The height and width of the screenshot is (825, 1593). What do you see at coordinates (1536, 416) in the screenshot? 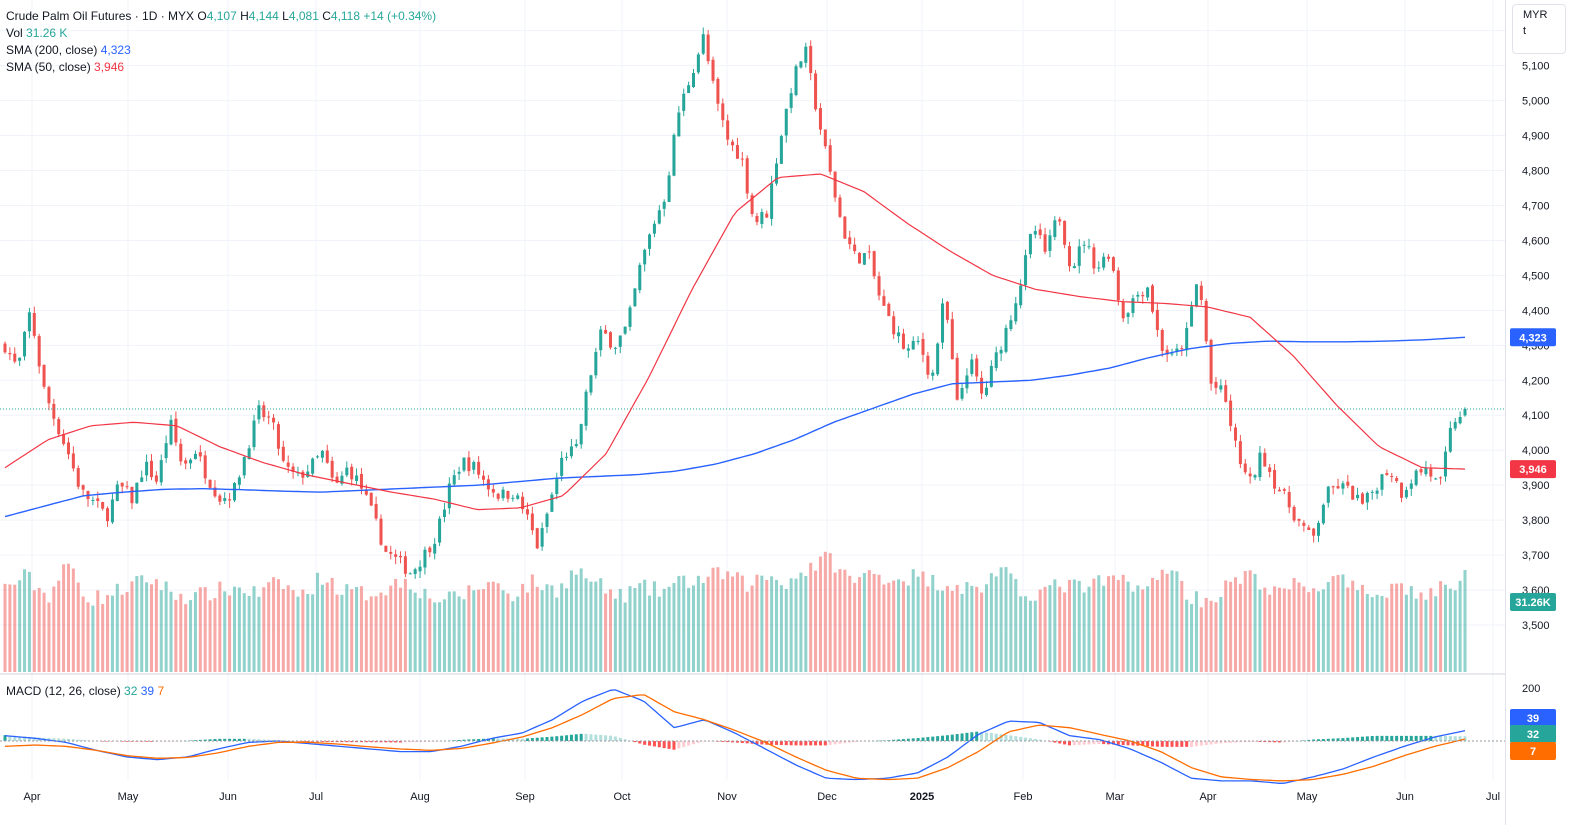
I see `price-tick: 4,100` at bounding box center [1536, 416].